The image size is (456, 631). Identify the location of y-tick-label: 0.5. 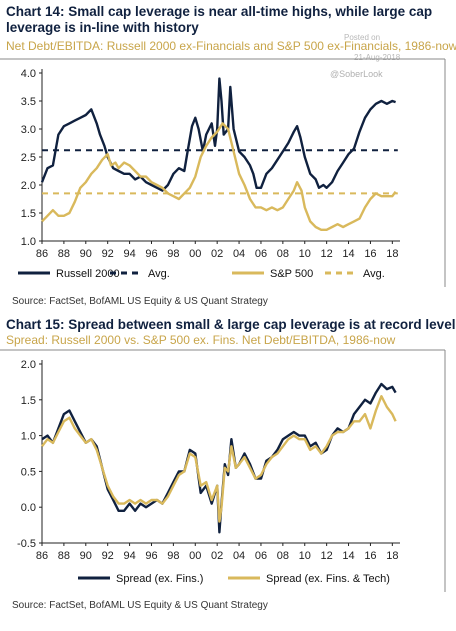
(28, 472).